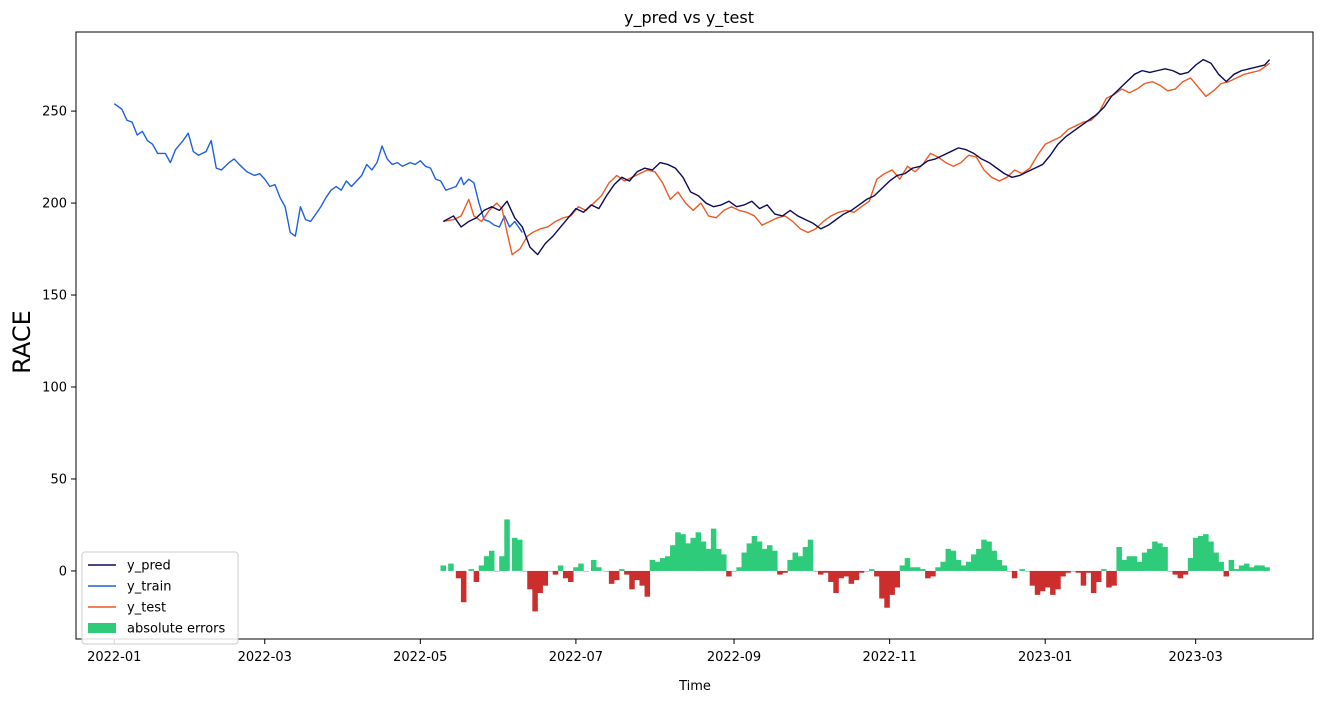 This screenshot has width=1325, height=701. What do you see at coordinates (54, 388) in the screenshot?
I see `y-tick-label-2: 100` at bounding box center [54, 388].